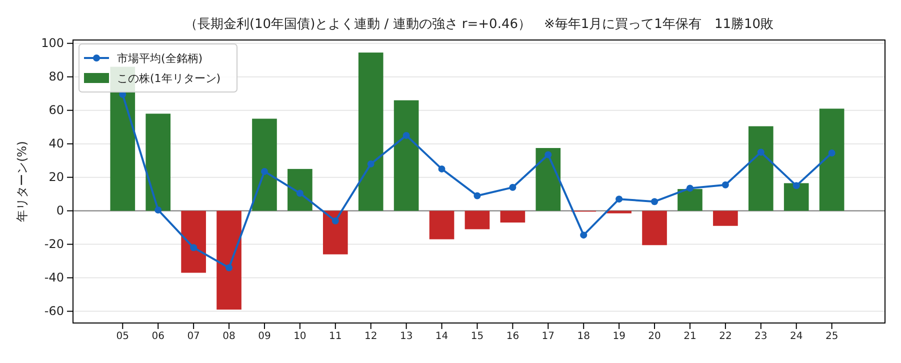  Describe the element at coordinates (56, 77) in the screenshot. I see `y-tick-label: 80` at that location.